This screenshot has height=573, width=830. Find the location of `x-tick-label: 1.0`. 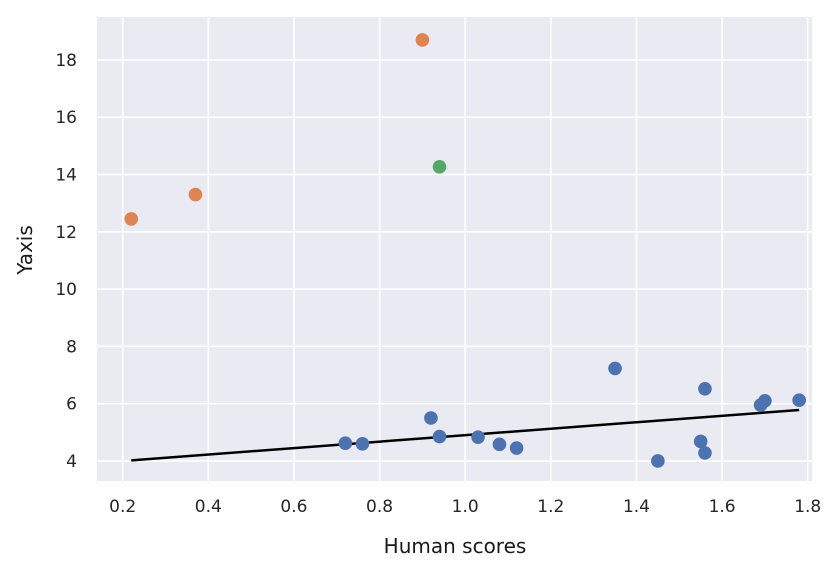

x-tick-label: 1.0 is located at coordinates (465, 507).